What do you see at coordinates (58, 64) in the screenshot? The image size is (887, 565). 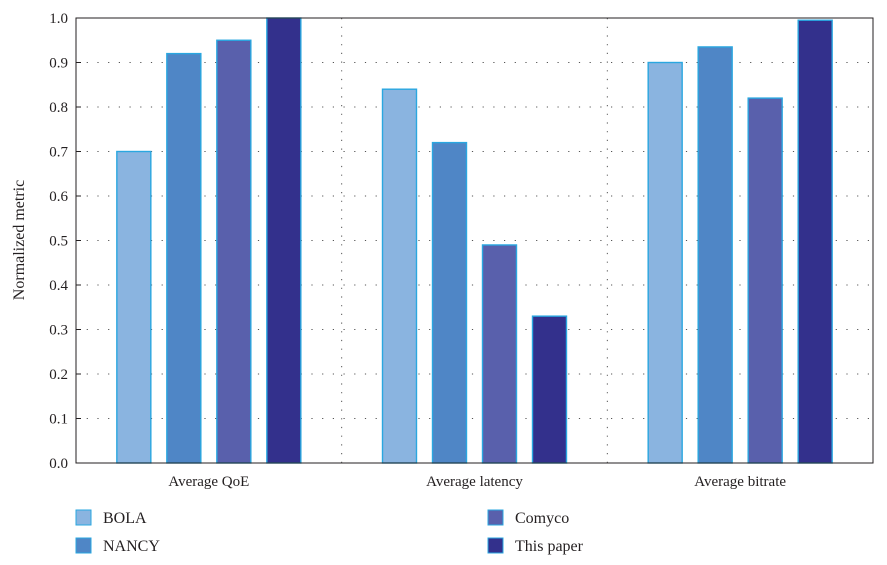 I see `y-tick-label: 0.9` at bounding box center [58, 64].